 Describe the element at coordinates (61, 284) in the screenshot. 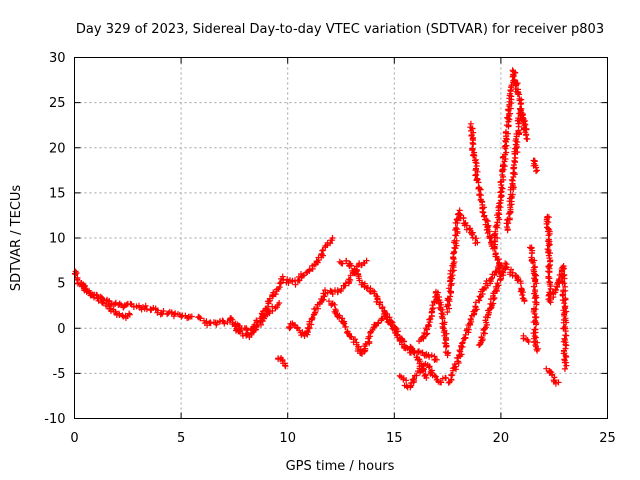

I see `y-tick-label: 5` at that location.